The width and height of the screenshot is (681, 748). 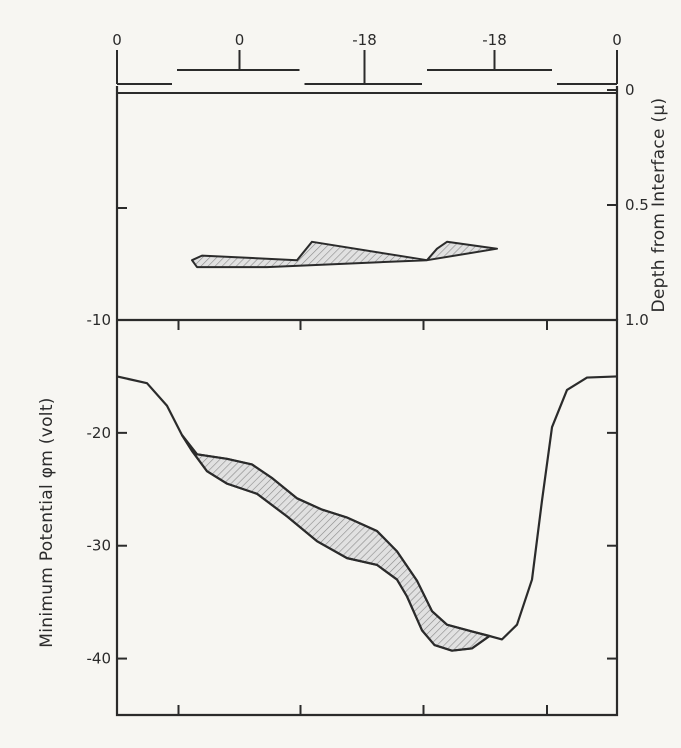 What do you see at coordinates (99, 659) in the screenshot?
I see `left-tick-label-4: -40` at bounding box center [99, 659].